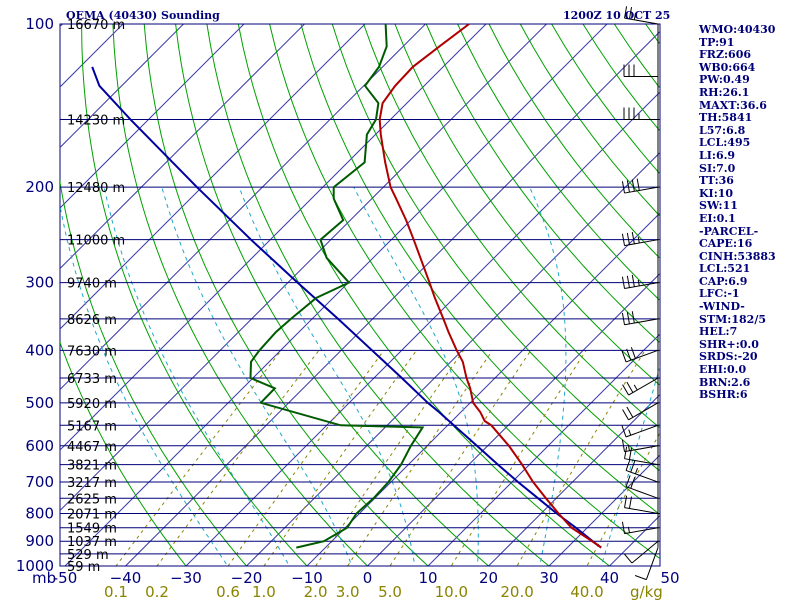 The image size is (800, 600). What do you see at coordinates (427, 578) in the screenshot?
I see `temperature-tick-label: 10` at bounding box center [427, 578].